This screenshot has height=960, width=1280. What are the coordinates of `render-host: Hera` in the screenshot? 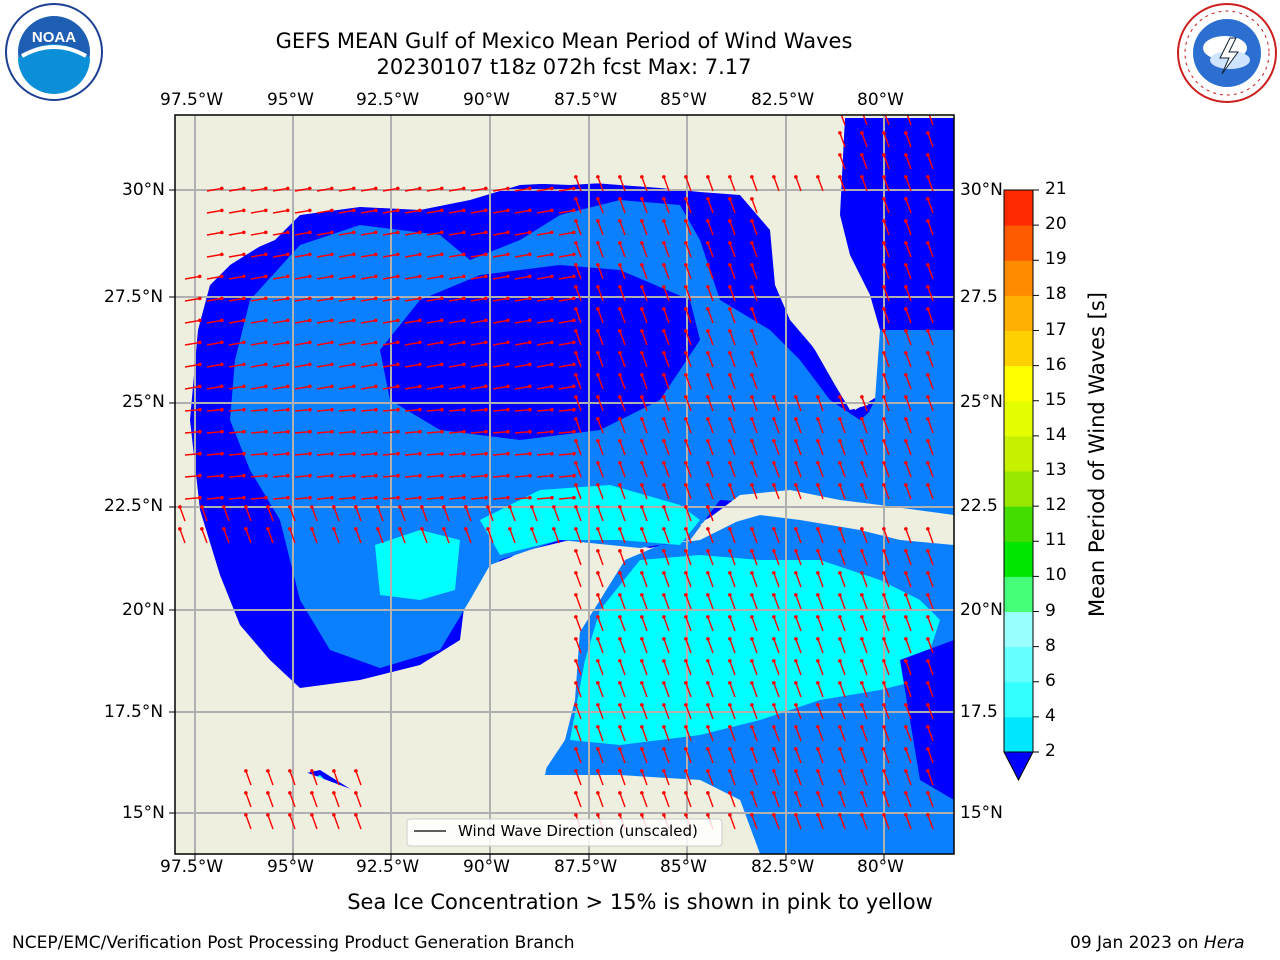 It's located at (1224, 943).